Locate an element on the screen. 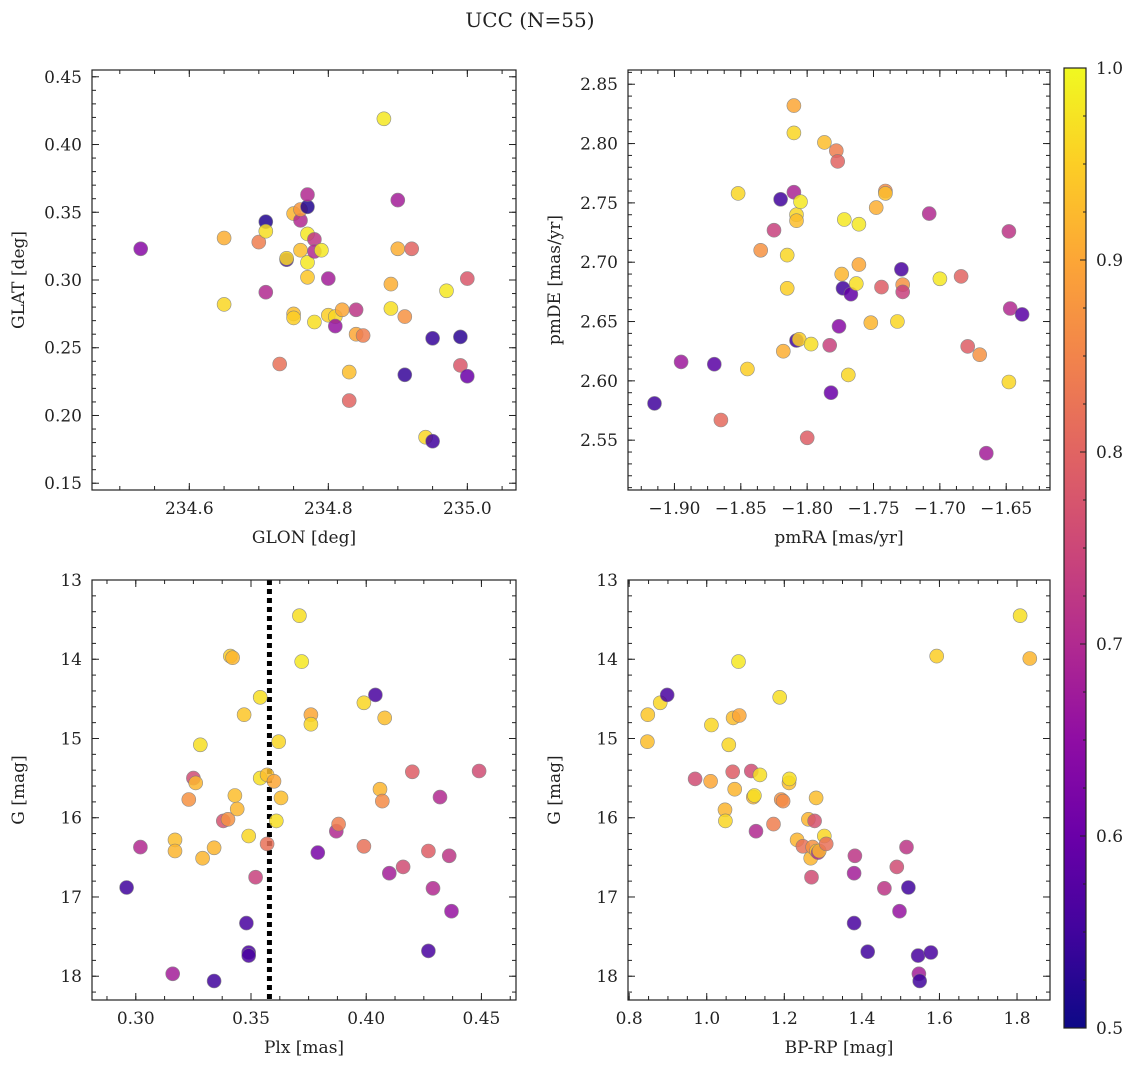  y-tick-label: 14 is located at coordinates (607, 660).